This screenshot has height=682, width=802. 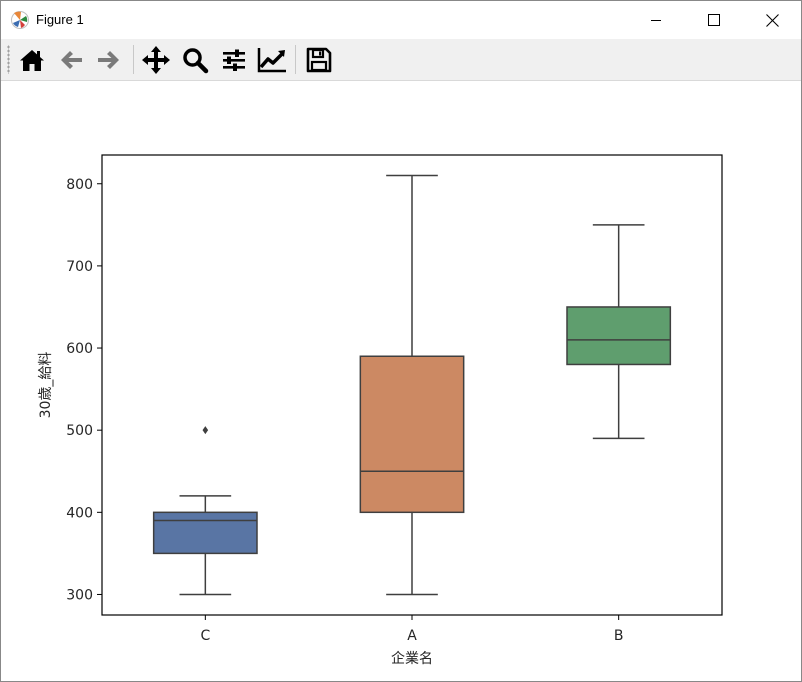 What do you see at coordinates (79, 431) in the screenshot?
I see `y-tick-label: 500` at bounding box center [79, 431].